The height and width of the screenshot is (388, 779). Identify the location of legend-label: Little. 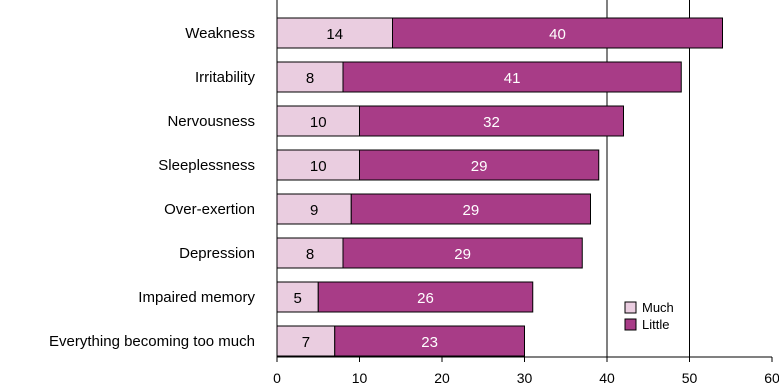
(655, 324).